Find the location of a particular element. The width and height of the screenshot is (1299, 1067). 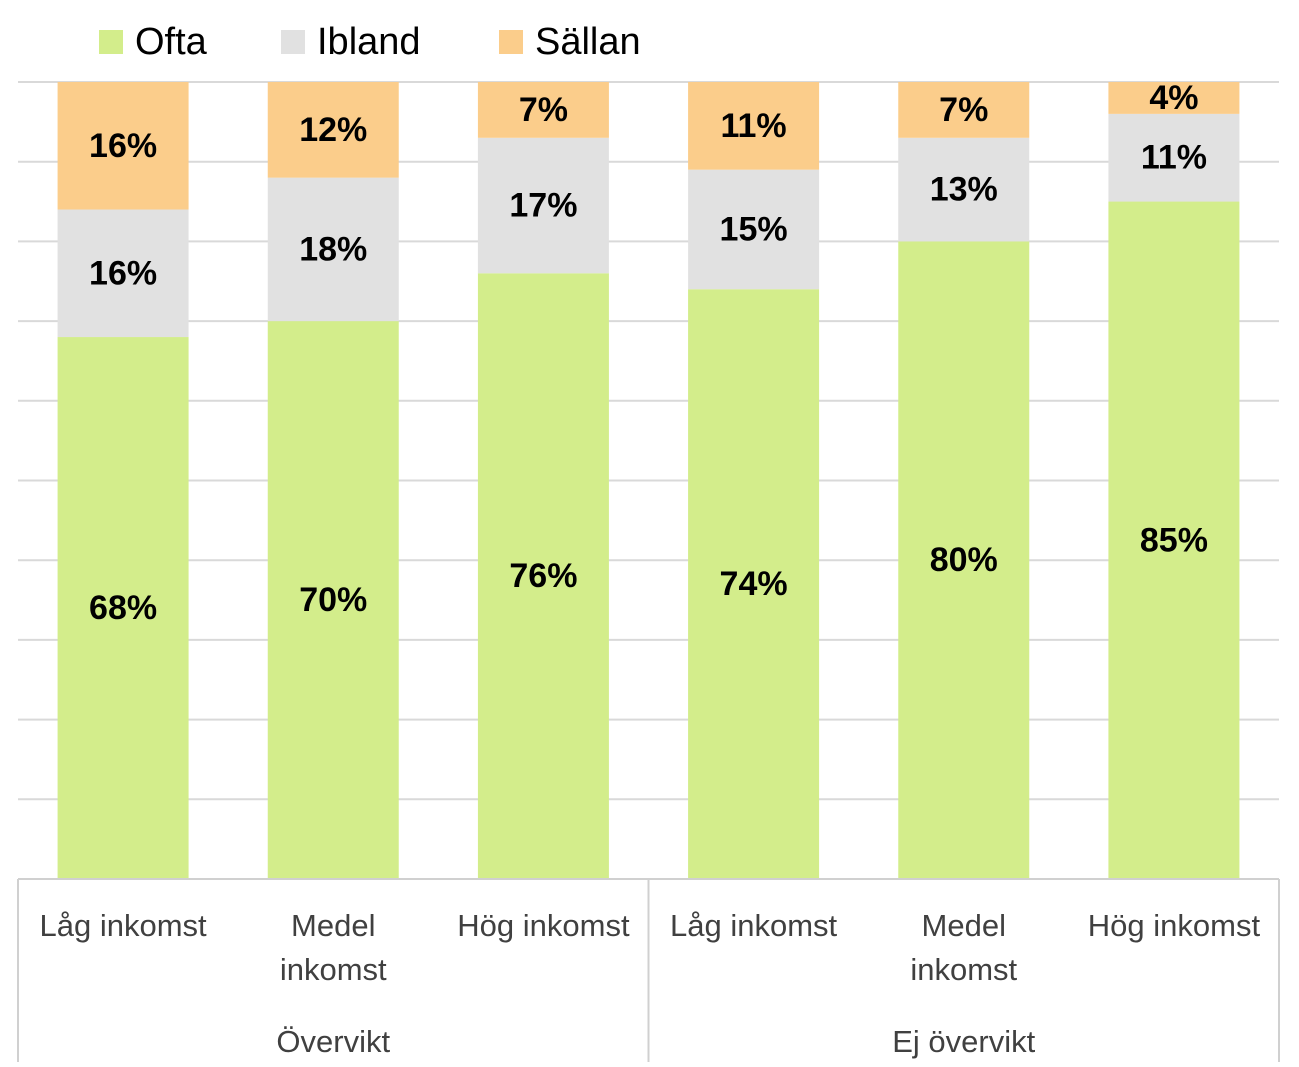

data-label: 13% is located at coordinates (964, 190).